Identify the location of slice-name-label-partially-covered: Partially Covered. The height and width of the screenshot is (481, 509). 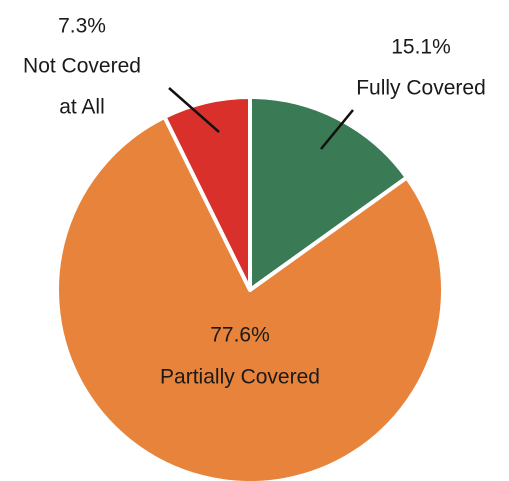
(240, 377).